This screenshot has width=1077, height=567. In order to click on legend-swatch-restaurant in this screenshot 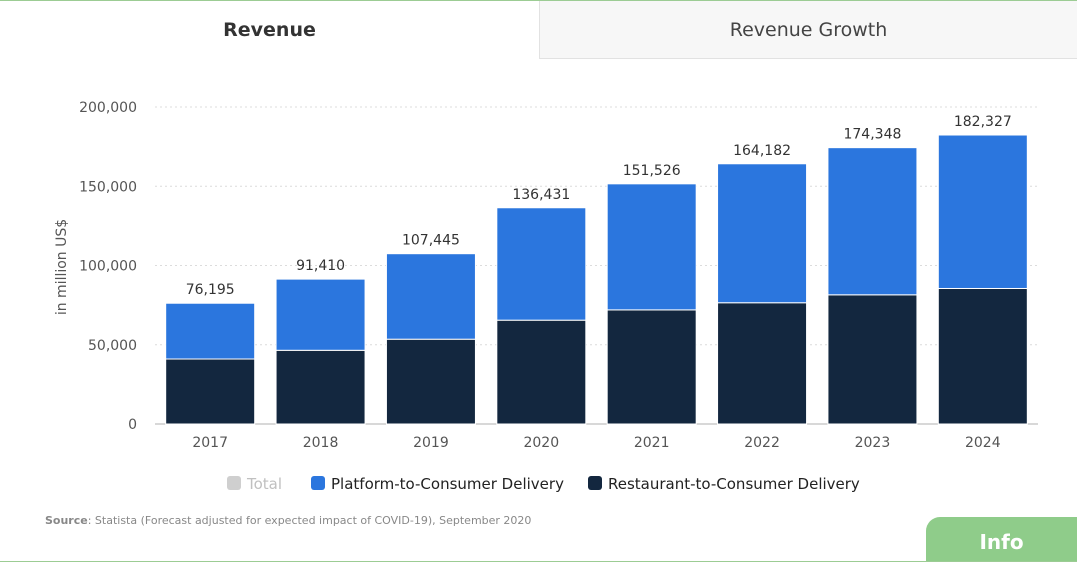, I will do `click(595, 483)`.